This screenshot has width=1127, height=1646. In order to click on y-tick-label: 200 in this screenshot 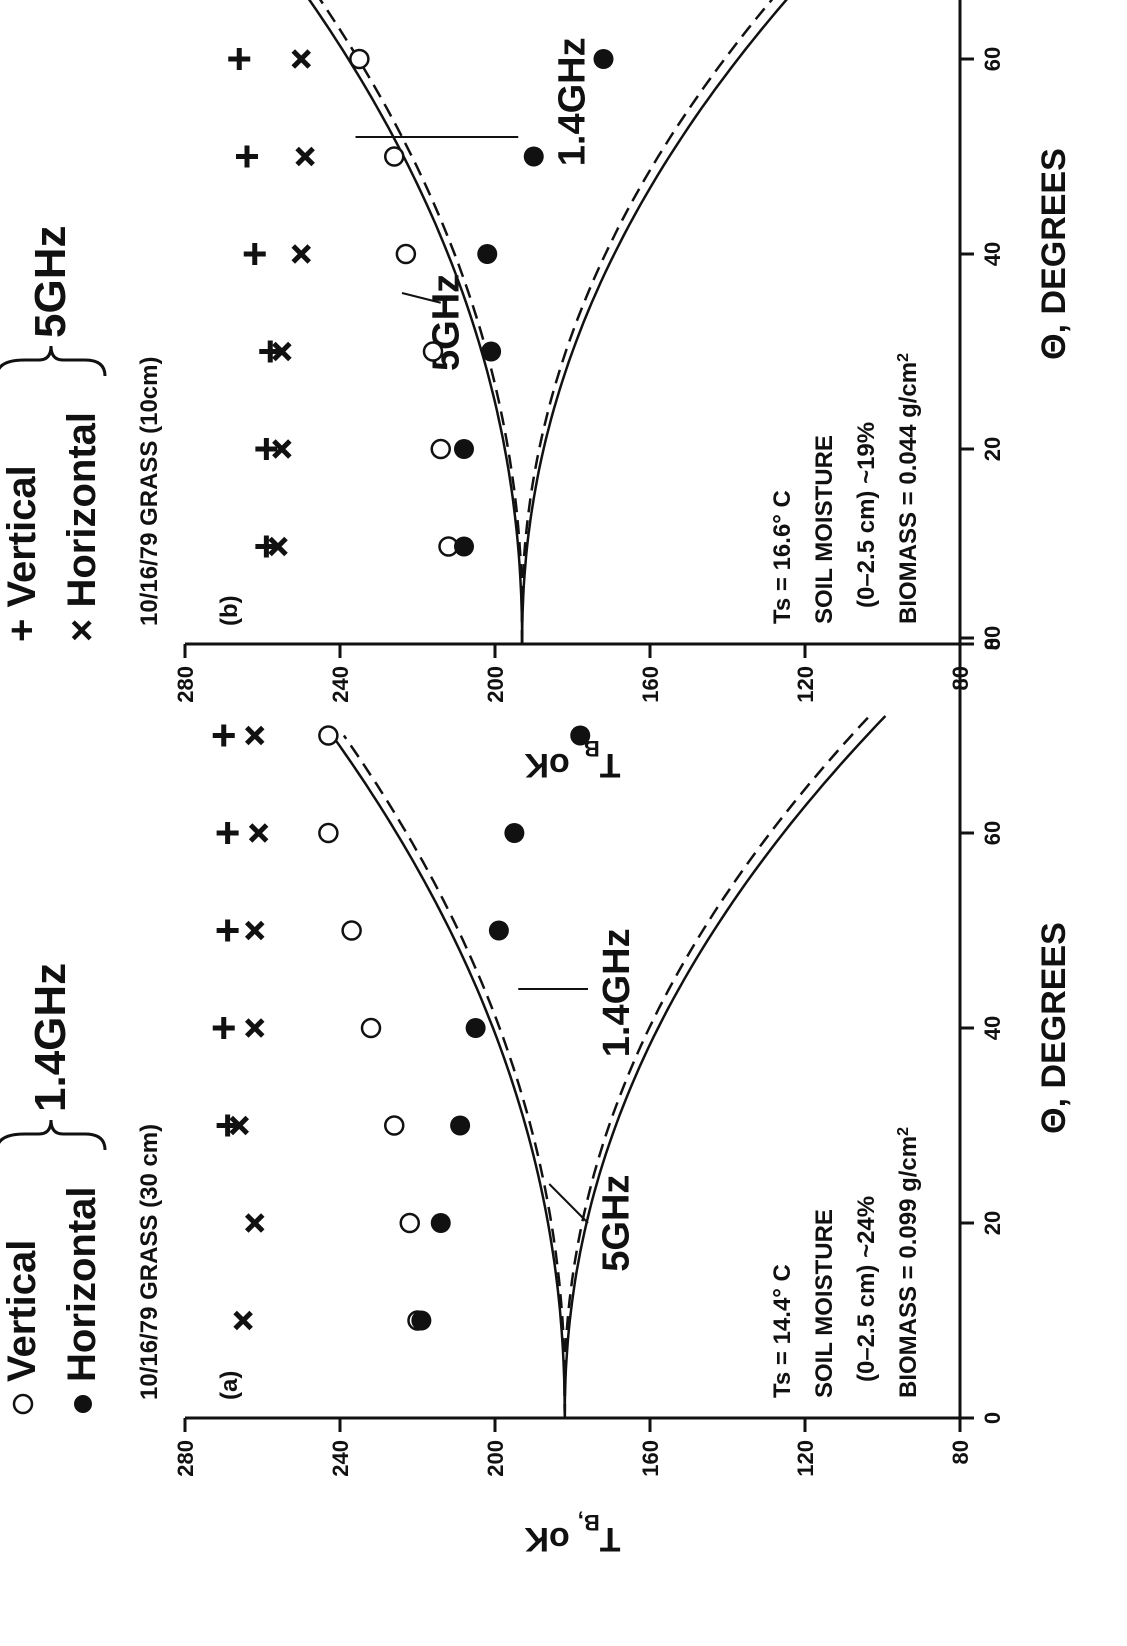, I will do `click(495, 684)`.